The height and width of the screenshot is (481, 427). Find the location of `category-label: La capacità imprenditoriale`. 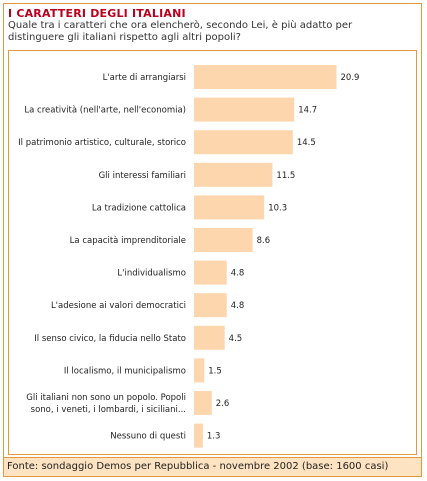

category-label: La capacità imprenditoriale is located at coordinates (128, 241).